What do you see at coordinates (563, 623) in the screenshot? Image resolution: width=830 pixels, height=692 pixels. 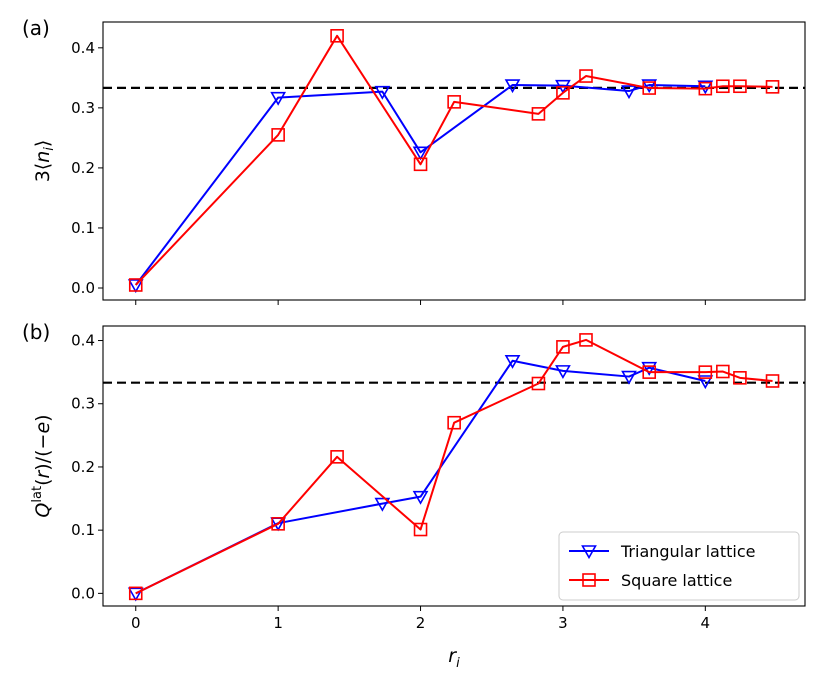 I see `x-tick-label: 3` at bounding box center [563, 623].